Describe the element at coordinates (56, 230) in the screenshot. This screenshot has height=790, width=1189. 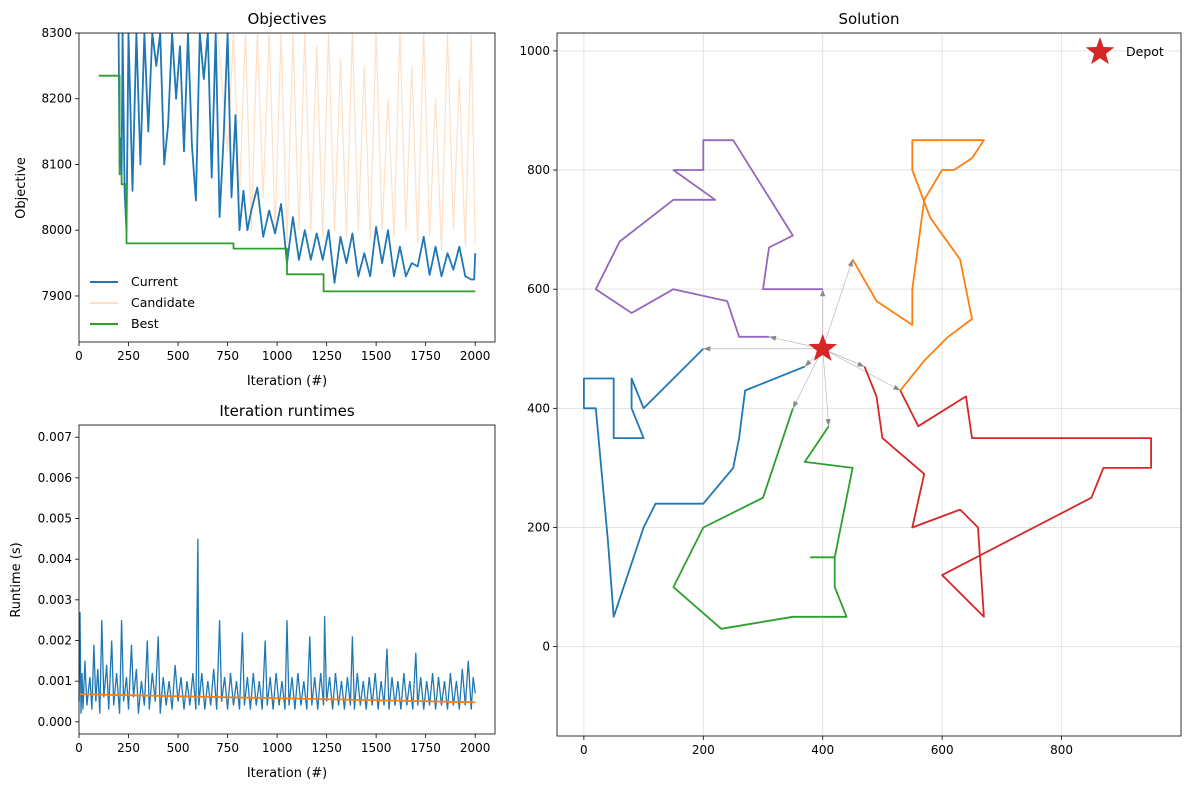
I see `objectives-ytick-label-1: 8000` at that location.